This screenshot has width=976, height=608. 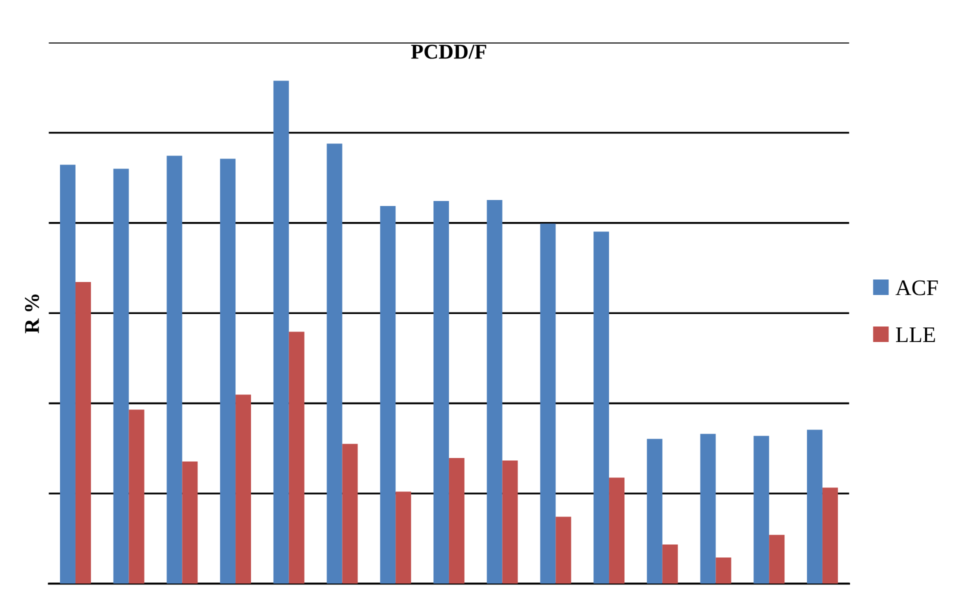 What do you see at coordinates (917, 288) in the screenshot?
I see `legend-label: ACF` at bounding box center [917, 288].